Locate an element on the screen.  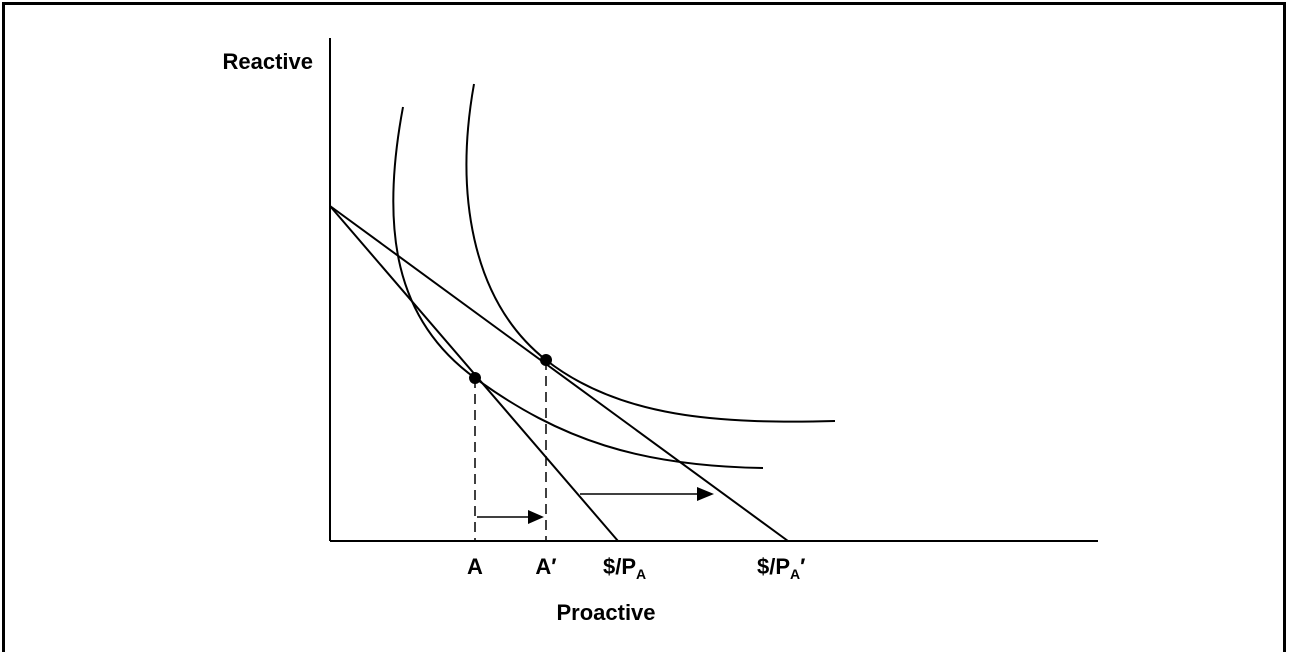
tick-label-budget-prime: $/PA′ is located at coordinates (781, 568).